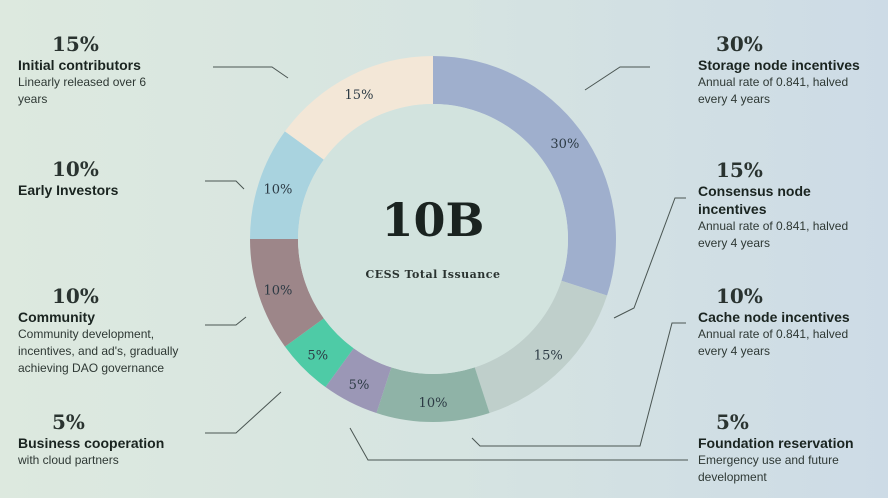 The width and height of the screenshot is (888, 498). Describe the element at coordinates (564, 144) in the screenshot. I see `slice-value-label: 30%` at that location.